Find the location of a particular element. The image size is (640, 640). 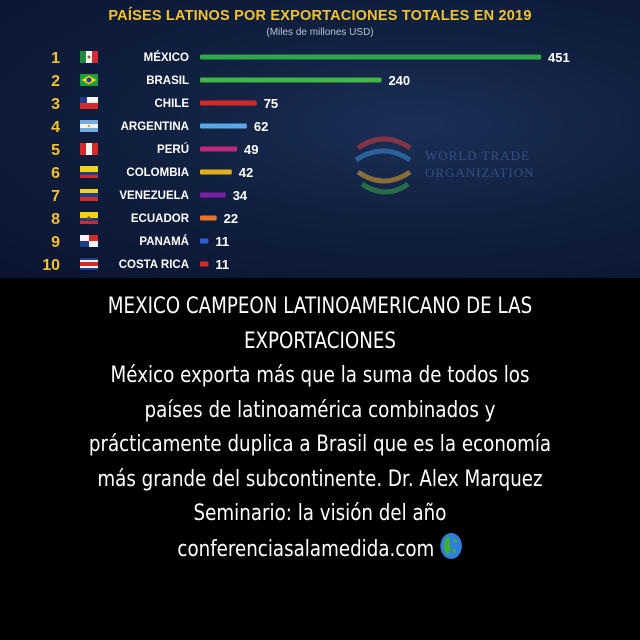

caption-line: Seminario: la visión del año is located at coordinates (320, 513).